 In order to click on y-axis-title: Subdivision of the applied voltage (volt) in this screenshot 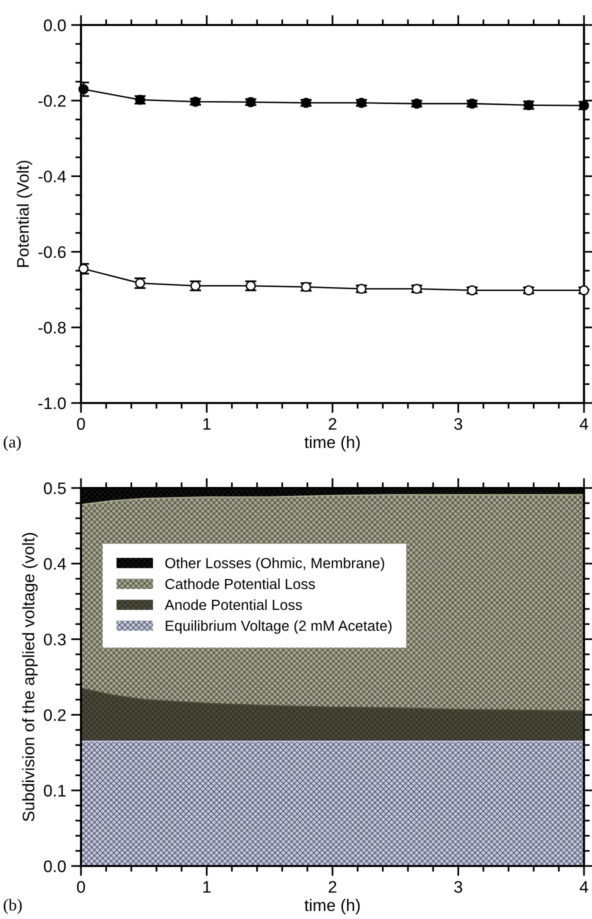, I will do `click(30, 677)`.